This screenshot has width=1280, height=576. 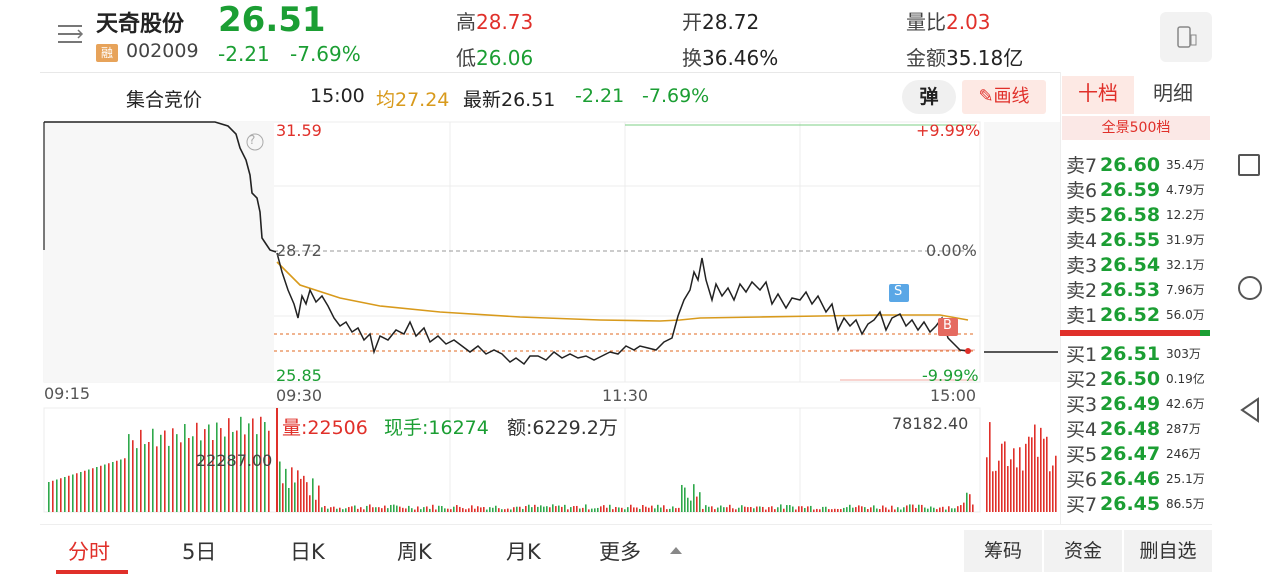 I want to click on buy-row: 买2 26.50 0.19亿, so click(x=1139, y=378).